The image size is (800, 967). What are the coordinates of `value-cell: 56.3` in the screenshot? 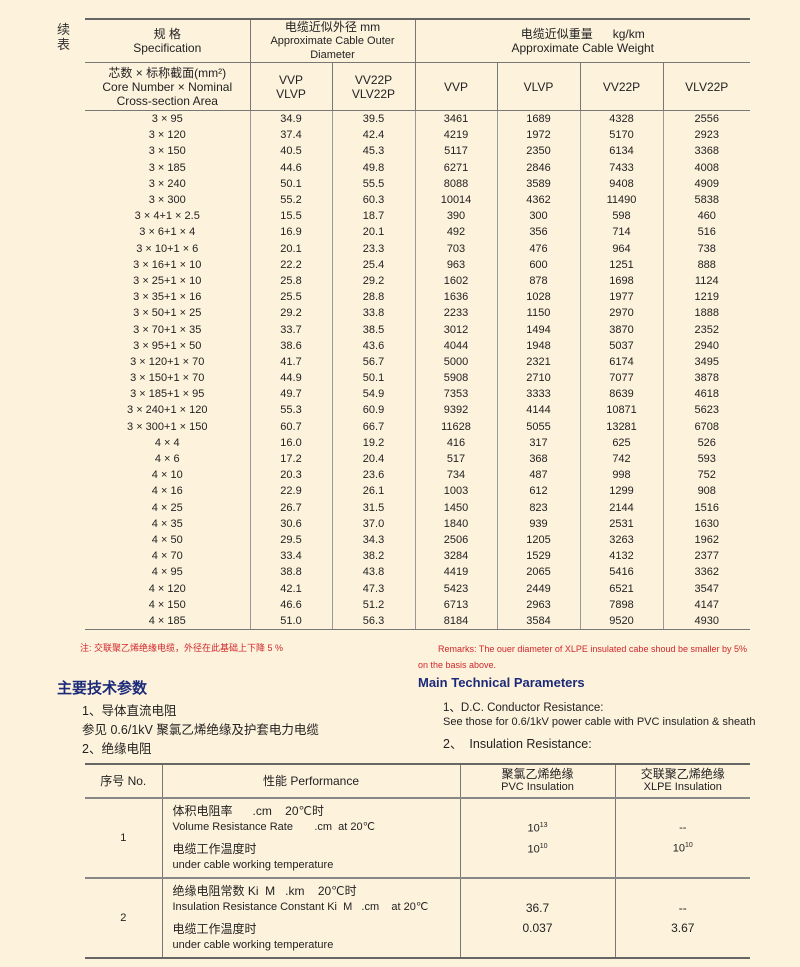 It's located at (373, 621).